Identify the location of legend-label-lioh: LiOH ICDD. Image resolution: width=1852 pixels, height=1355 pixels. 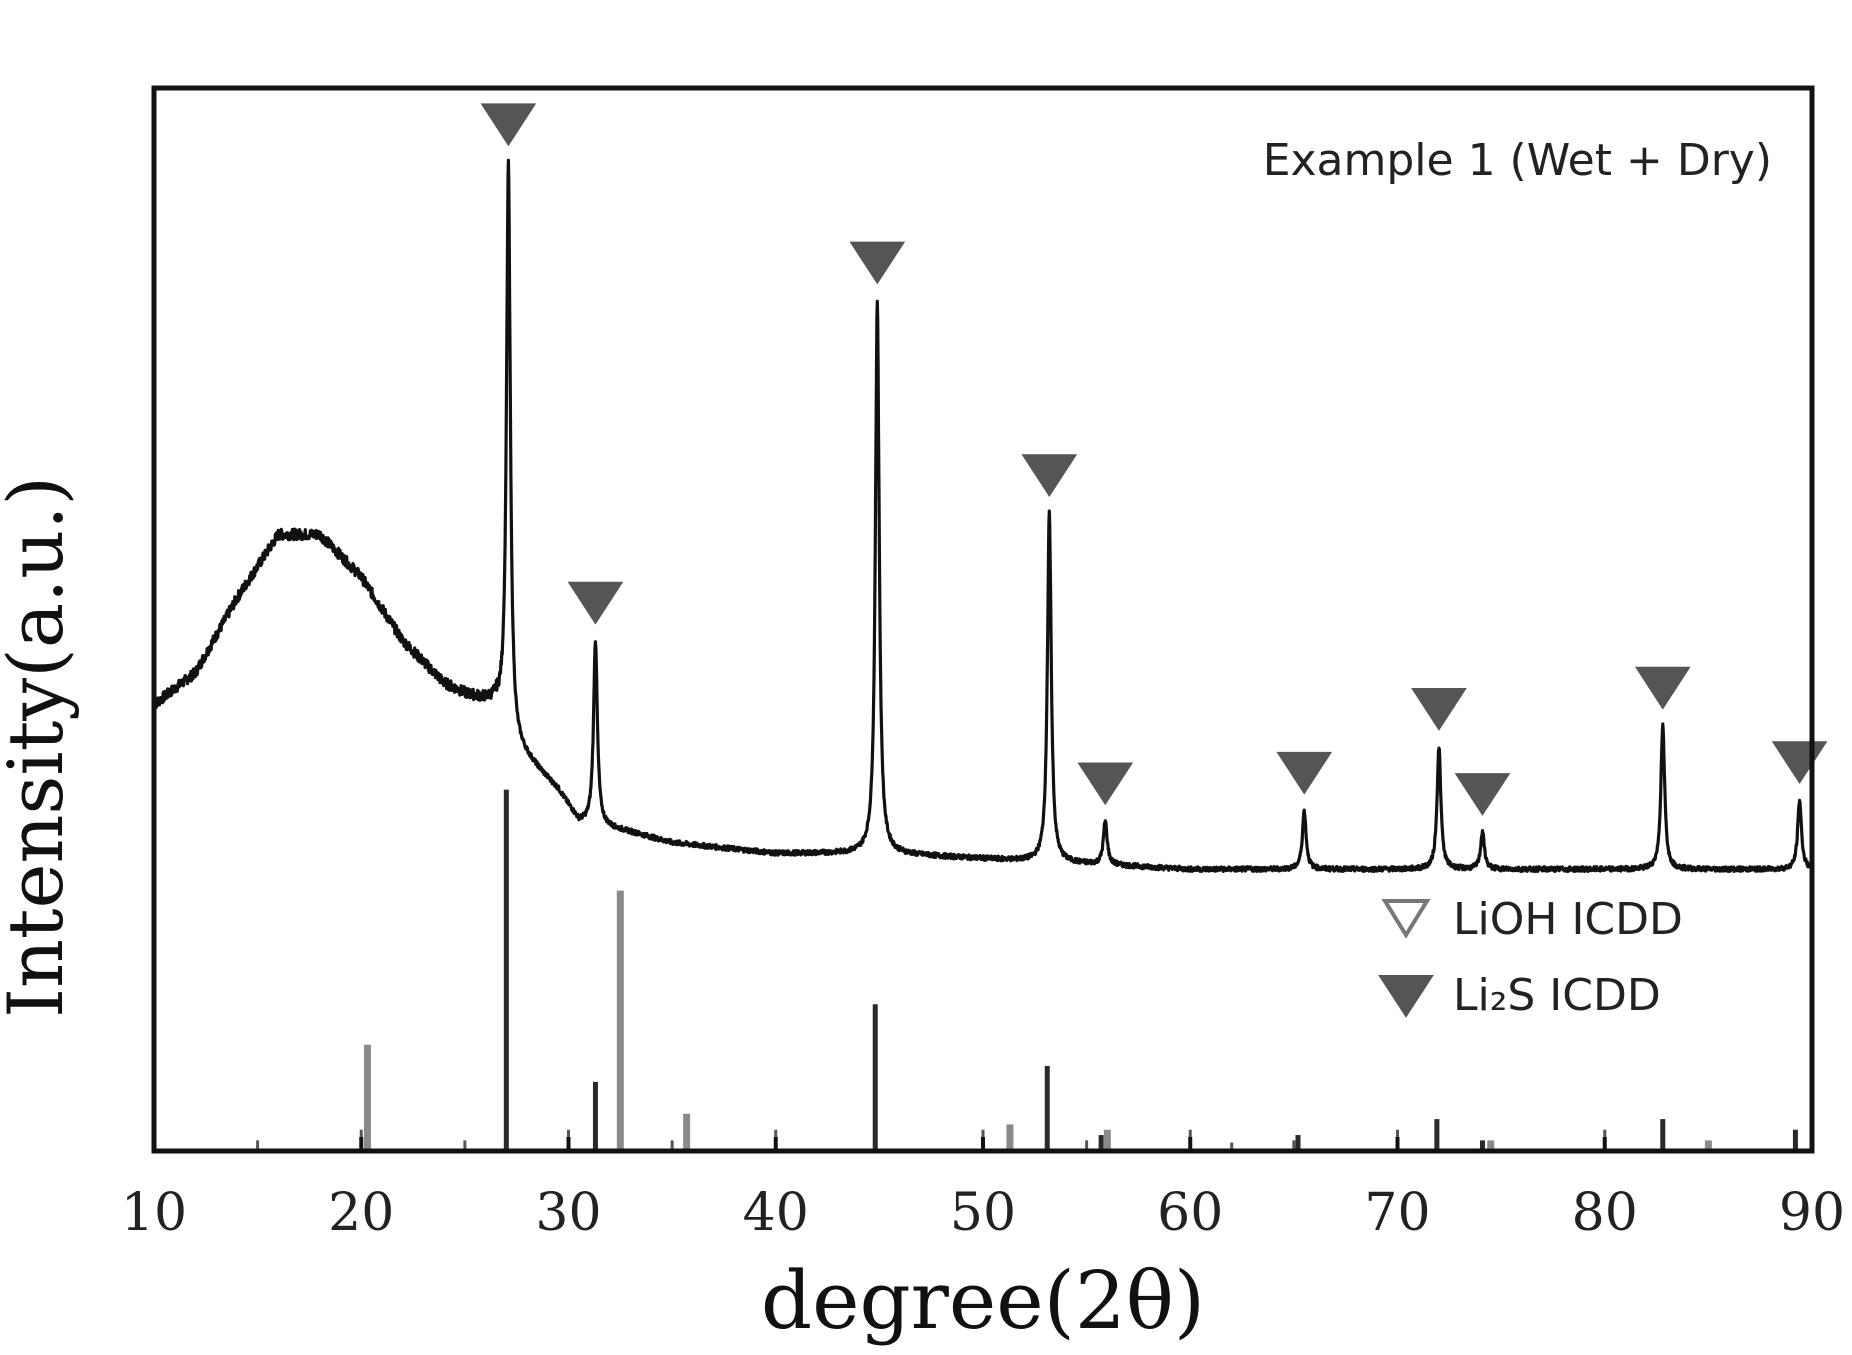
(1568, 919).